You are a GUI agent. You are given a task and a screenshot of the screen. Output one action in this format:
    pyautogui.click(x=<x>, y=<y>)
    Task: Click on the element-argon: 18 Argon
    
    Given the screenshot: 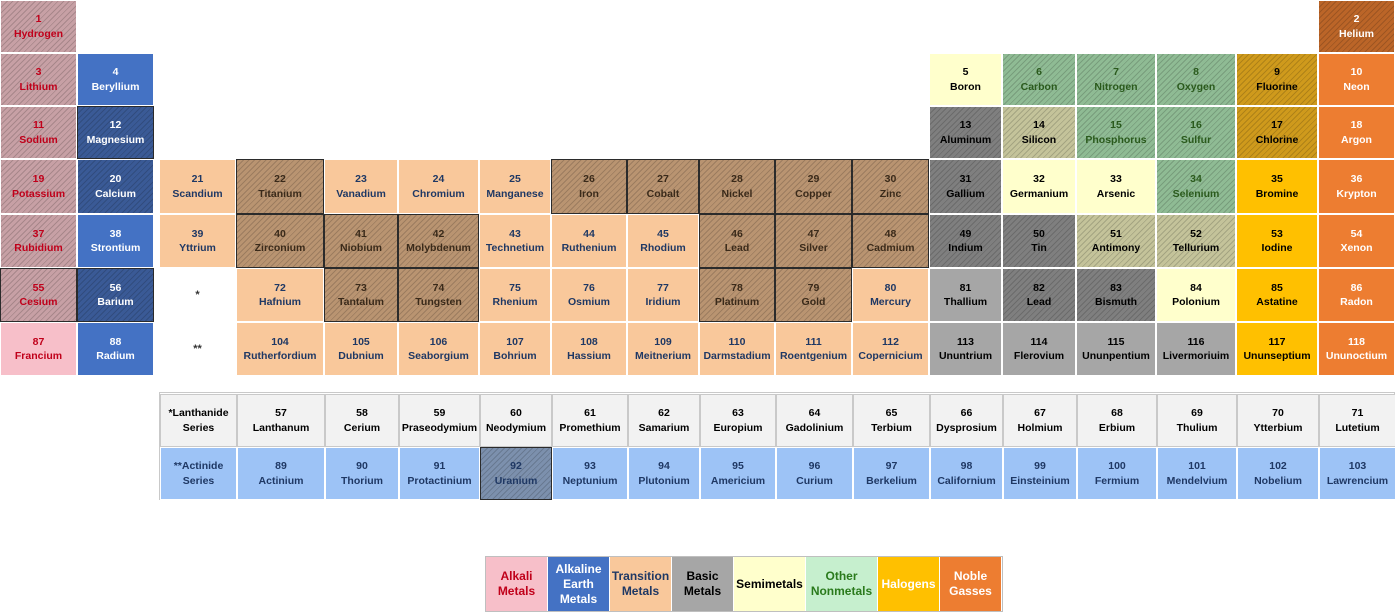 What is the action you would take?
    pyautogui.click(x=1356, y=132)
    